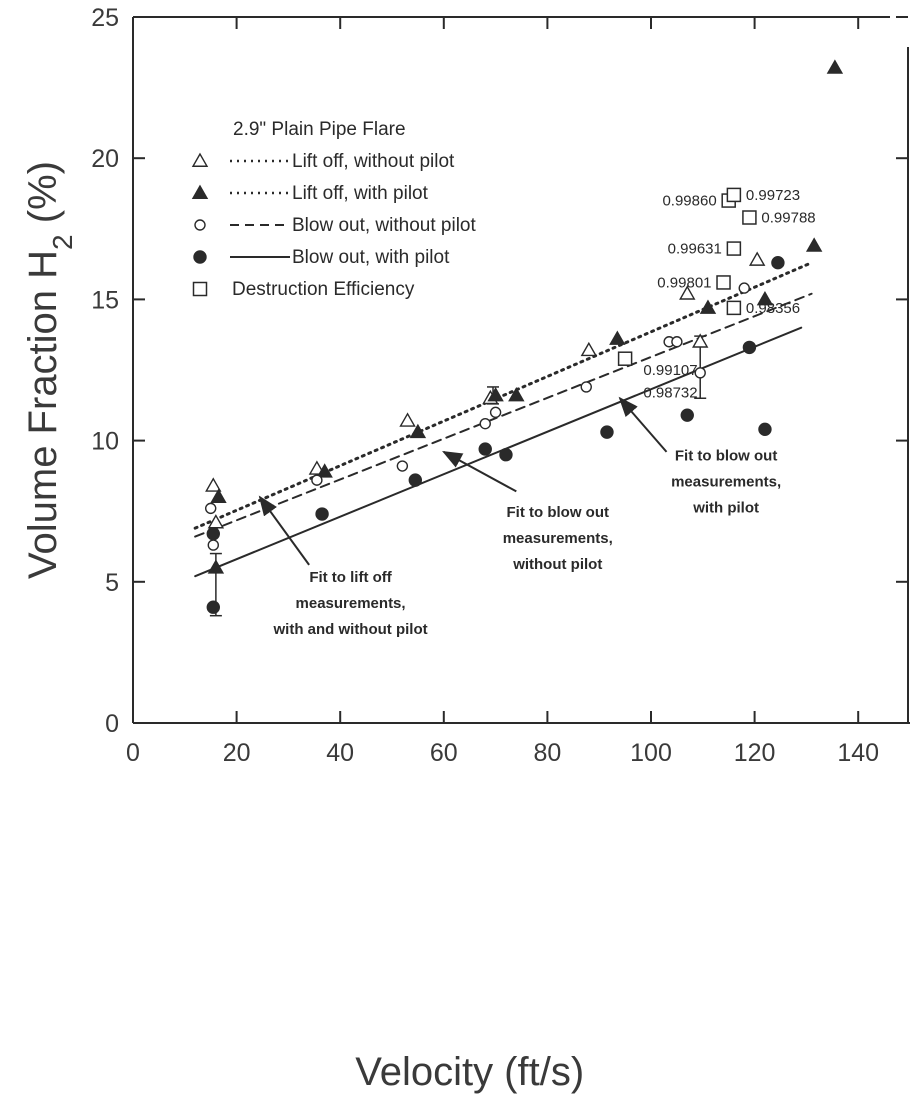 The width and height of the screenshot is (913, 1104). What do you see at coordinates (788, 218) in the screenshot?
I see `efficiency-label: 0.99788` at bounding box center [788, 218].